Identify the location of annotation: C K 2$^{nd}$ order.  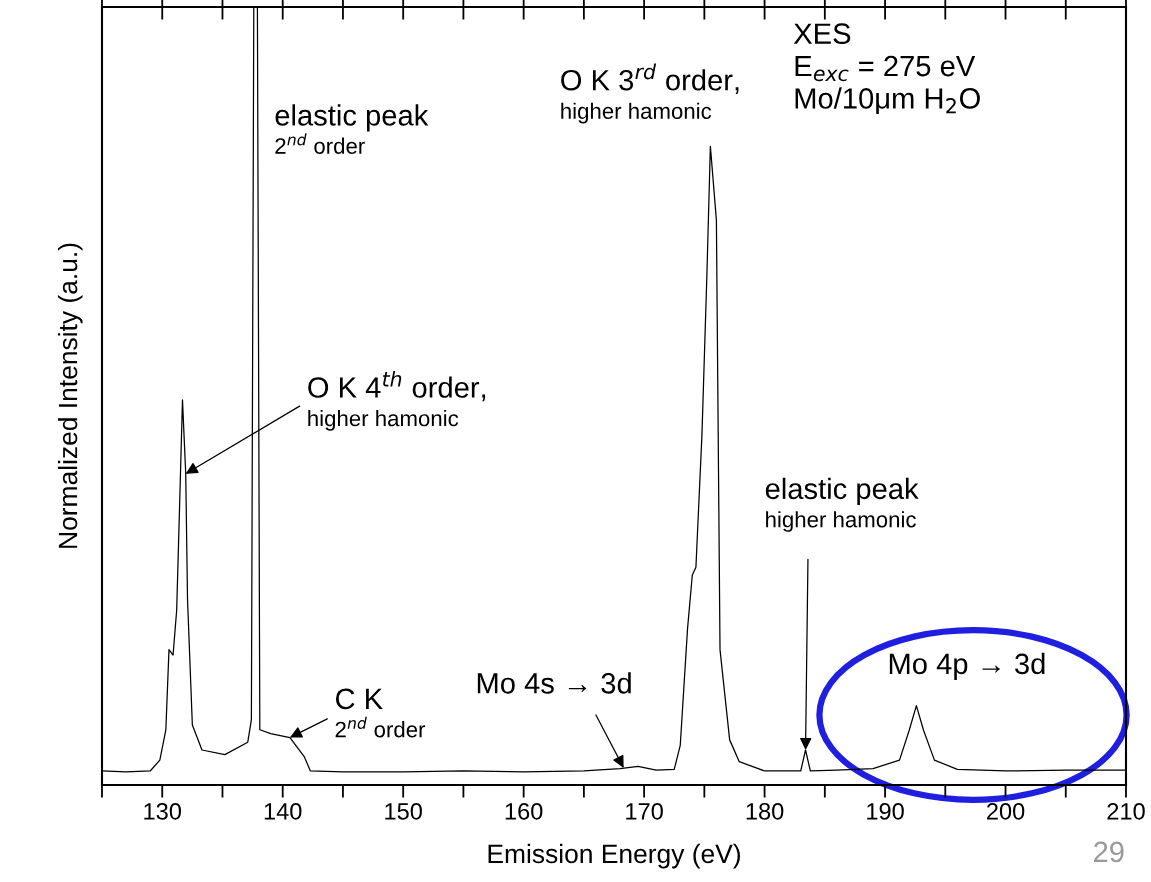
(380, 713).